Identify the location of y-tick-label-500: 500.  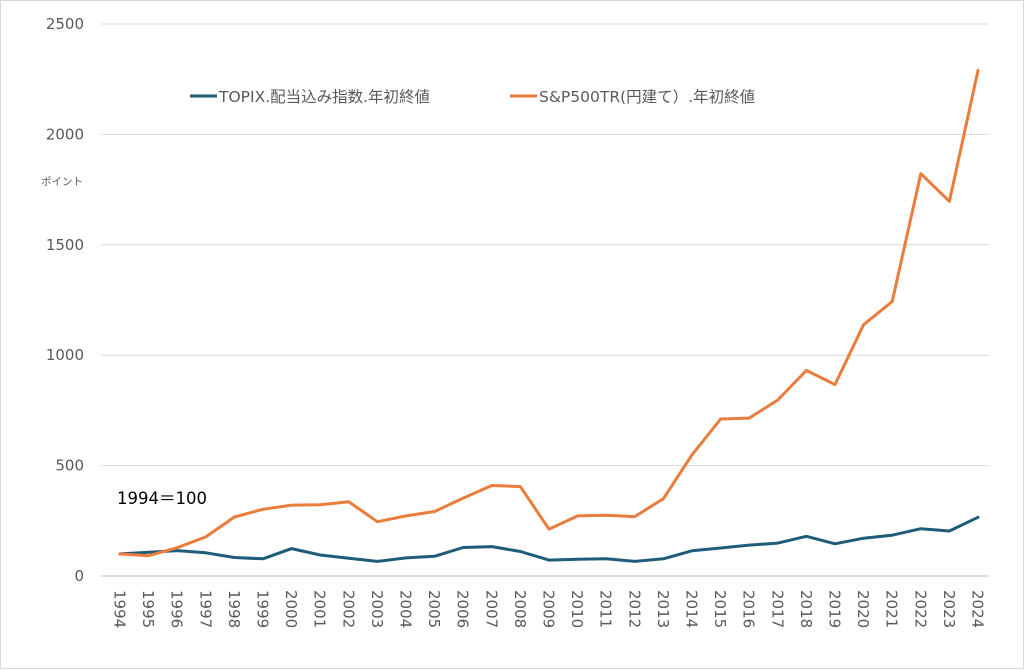
(69, 466).